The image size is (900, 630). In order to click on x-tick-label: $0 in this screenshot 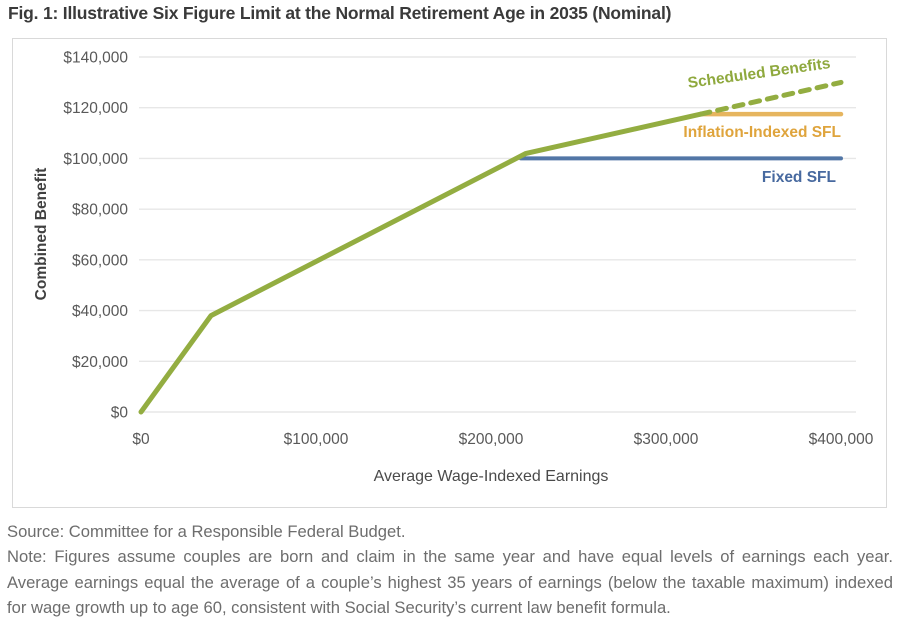, I will do `click(141, 439)`.